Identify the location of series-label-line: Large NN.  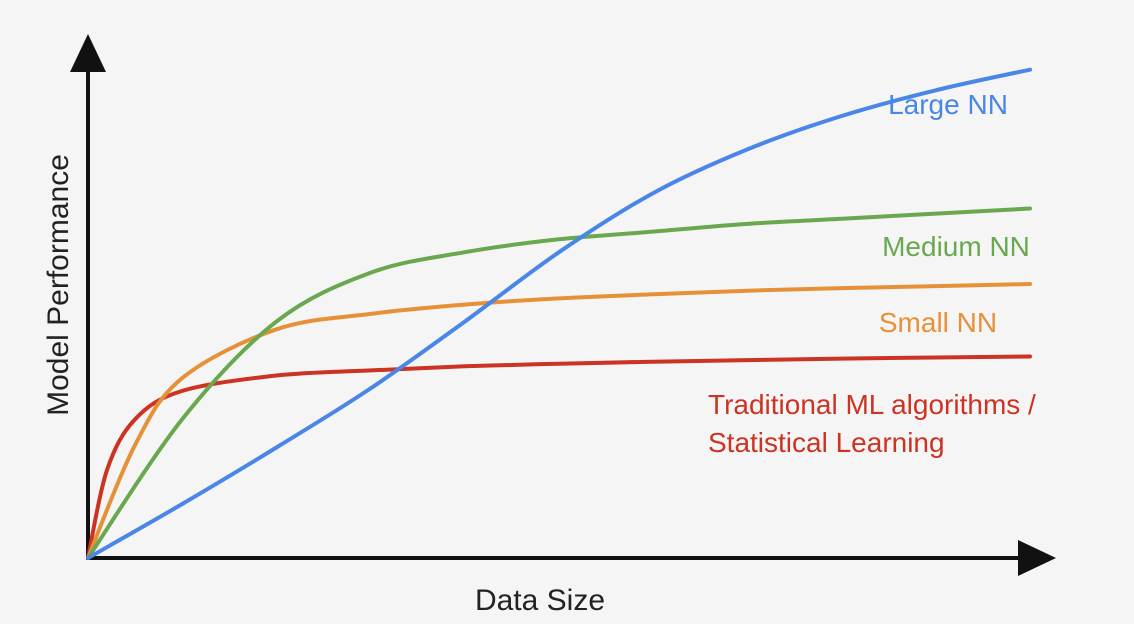
(948, 104).